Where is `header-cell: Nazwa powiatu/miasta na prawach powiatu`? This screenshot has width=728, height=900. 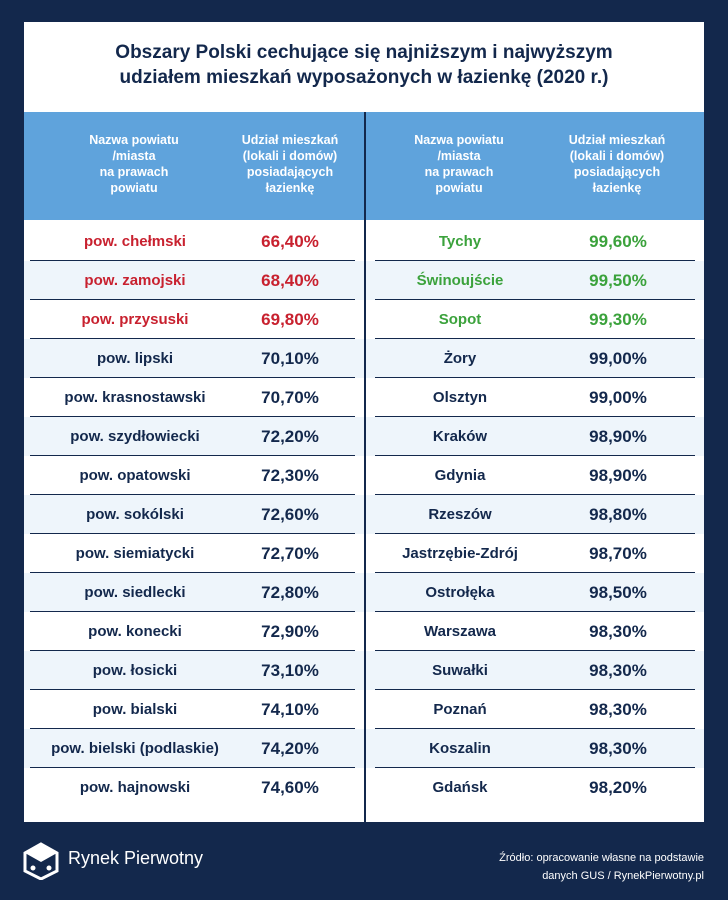
header-cell: Nazwa powiatu/miasta na prawach powiatu is located at coordinates (459, 164).